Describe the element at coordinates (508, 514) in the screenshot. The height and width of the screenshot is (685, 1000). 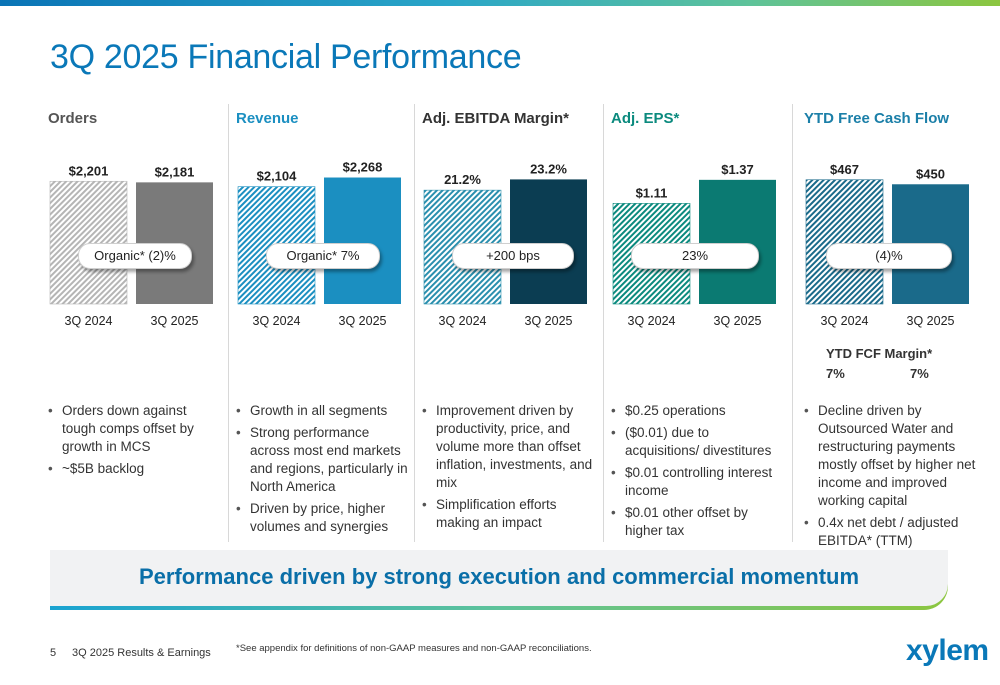
I see `bullet-item: Simplification efforts making an impact` at that location.